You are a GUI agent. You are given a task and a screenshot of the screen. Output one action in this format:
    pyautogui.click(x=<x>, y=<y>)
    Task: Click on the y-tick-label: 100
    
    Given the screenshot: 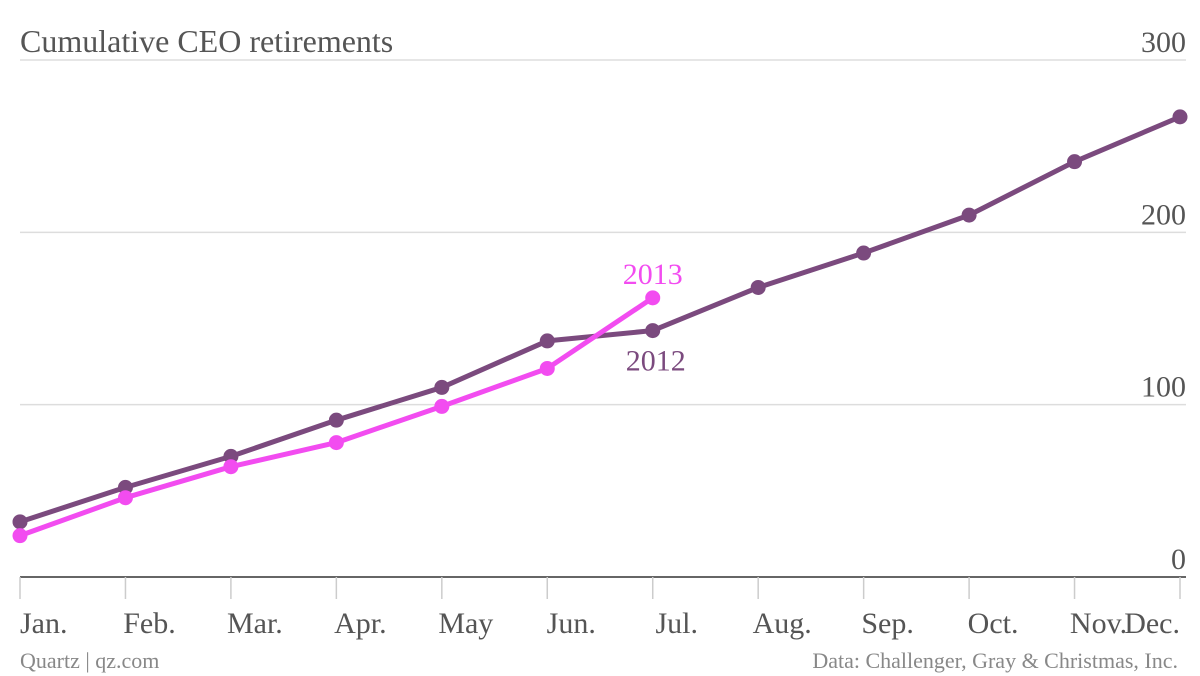 What is the action you would take?
    pyautogui.click(x=1163, y=387)
    